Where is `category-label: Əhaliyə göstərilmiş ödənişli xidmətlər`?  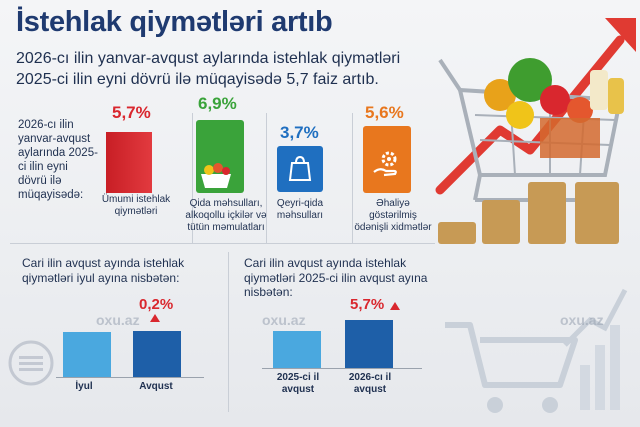 category-label: Əhaliyə göstərilmiş ödənişli xidmətlər is located at coordinates (393, 215).